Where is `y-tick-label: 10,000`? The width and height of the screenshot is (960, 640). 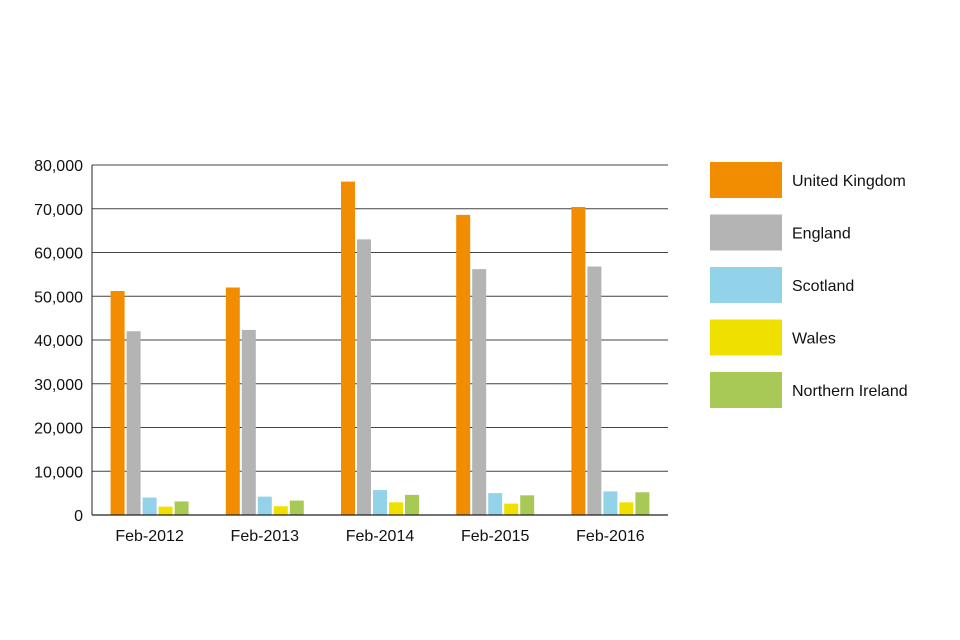
y-tick-label: 10,000 is located at coordinates (58, 472).